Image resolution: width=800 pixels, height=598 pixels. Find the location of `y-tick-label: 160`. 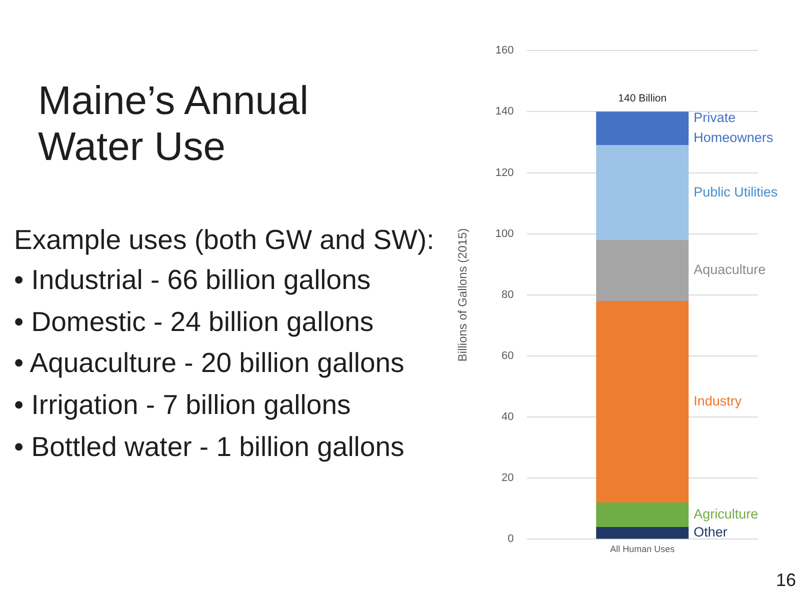

y-tick-label: 160 is located at coordinates (504, 50).